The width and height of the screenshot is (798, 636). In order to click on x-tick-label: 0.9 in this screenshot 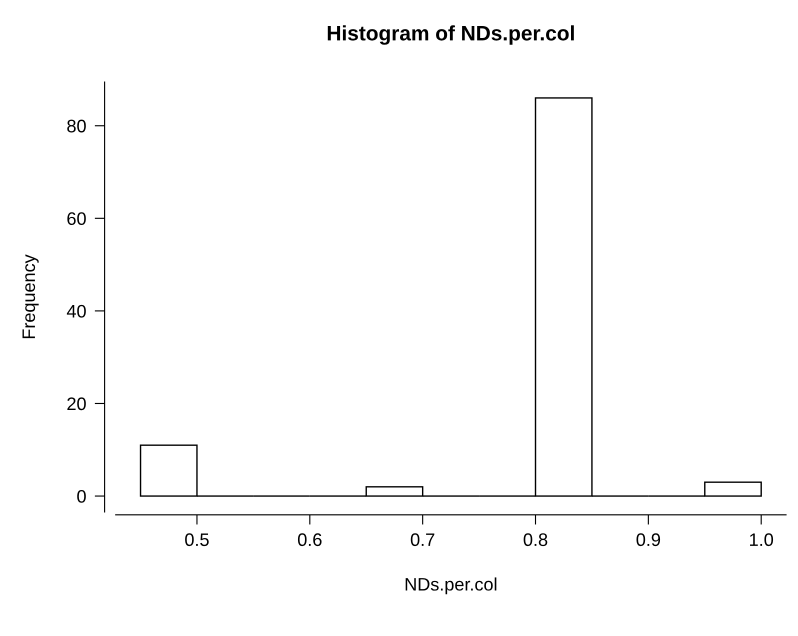, I will do `click(648, 539)`.